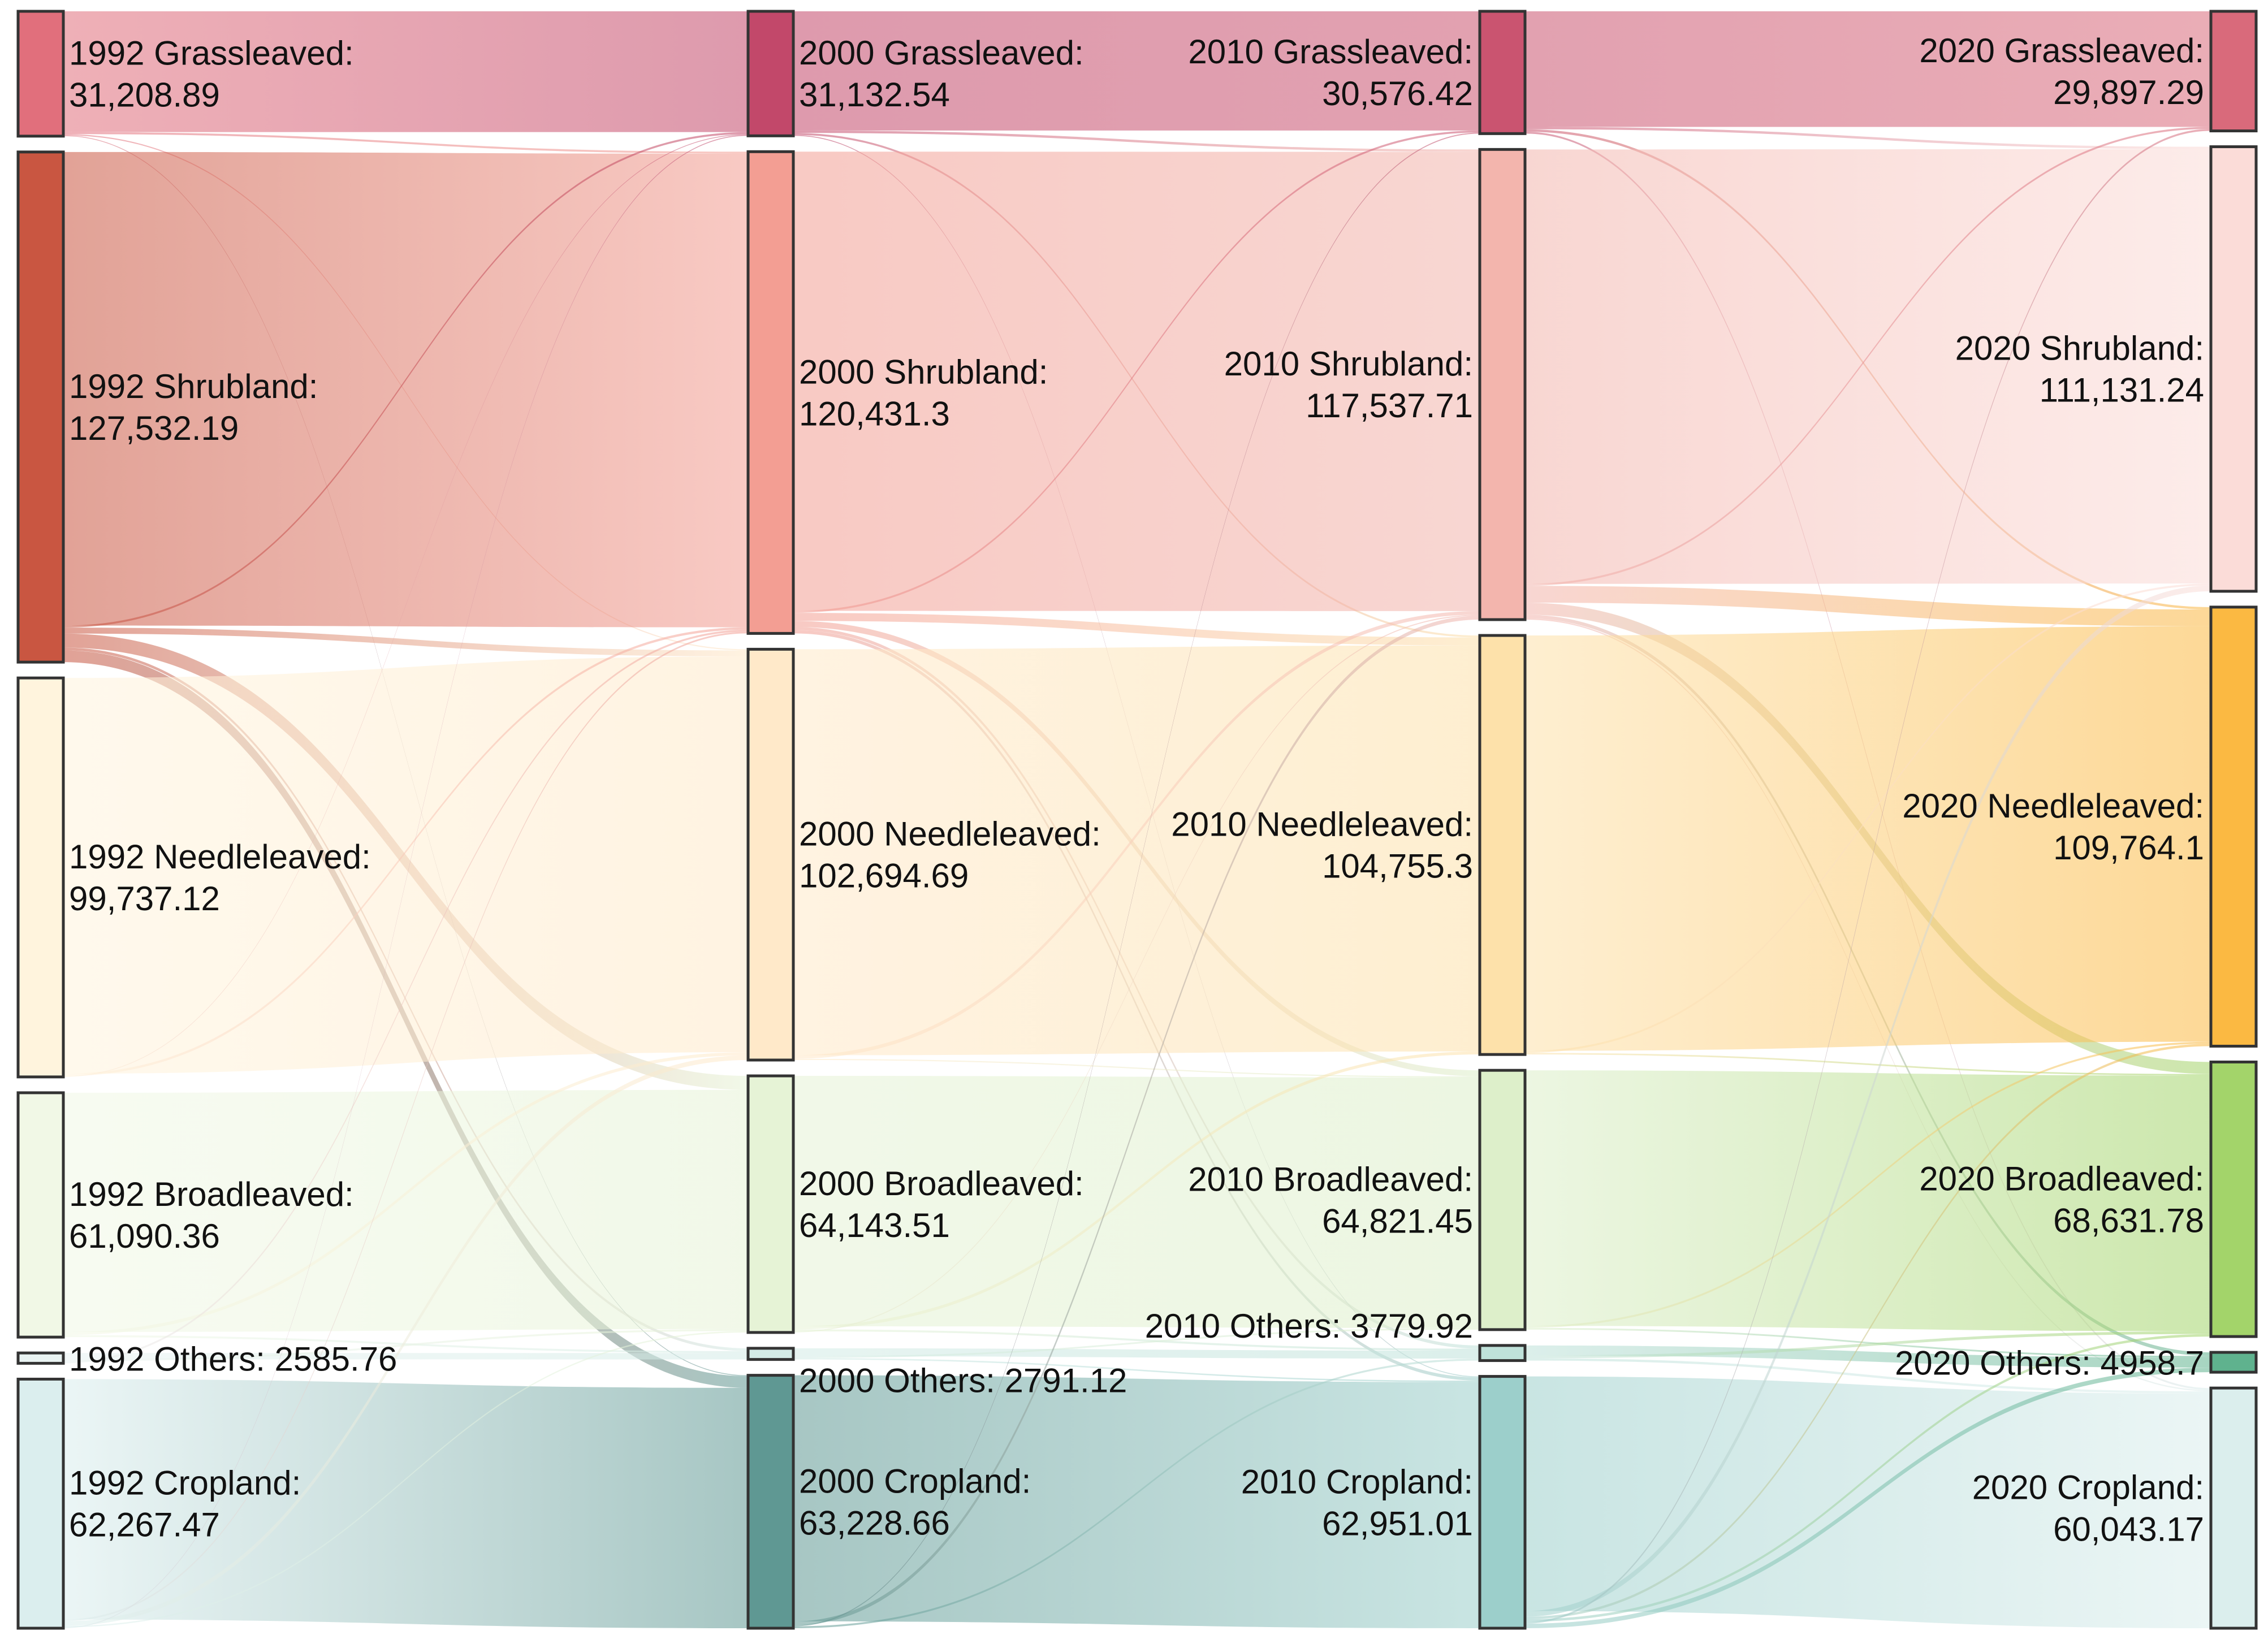  I want to click on link-1992-Others-to-2000-Shrubland, so click(405, 996).